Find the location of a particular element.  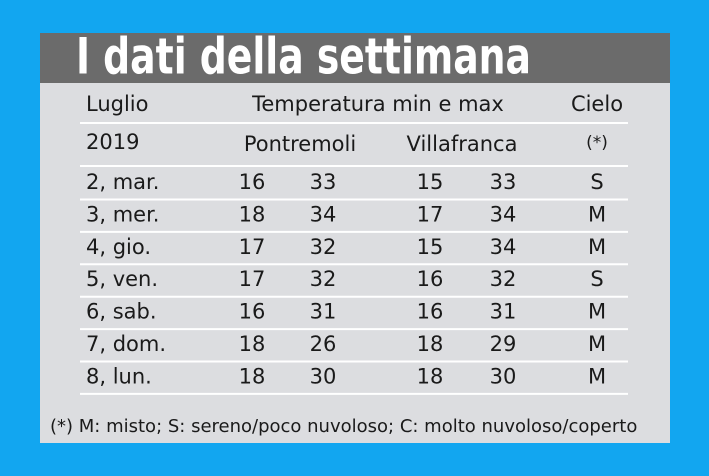

column-header: Villafranca is located at coordinates (462, 144).